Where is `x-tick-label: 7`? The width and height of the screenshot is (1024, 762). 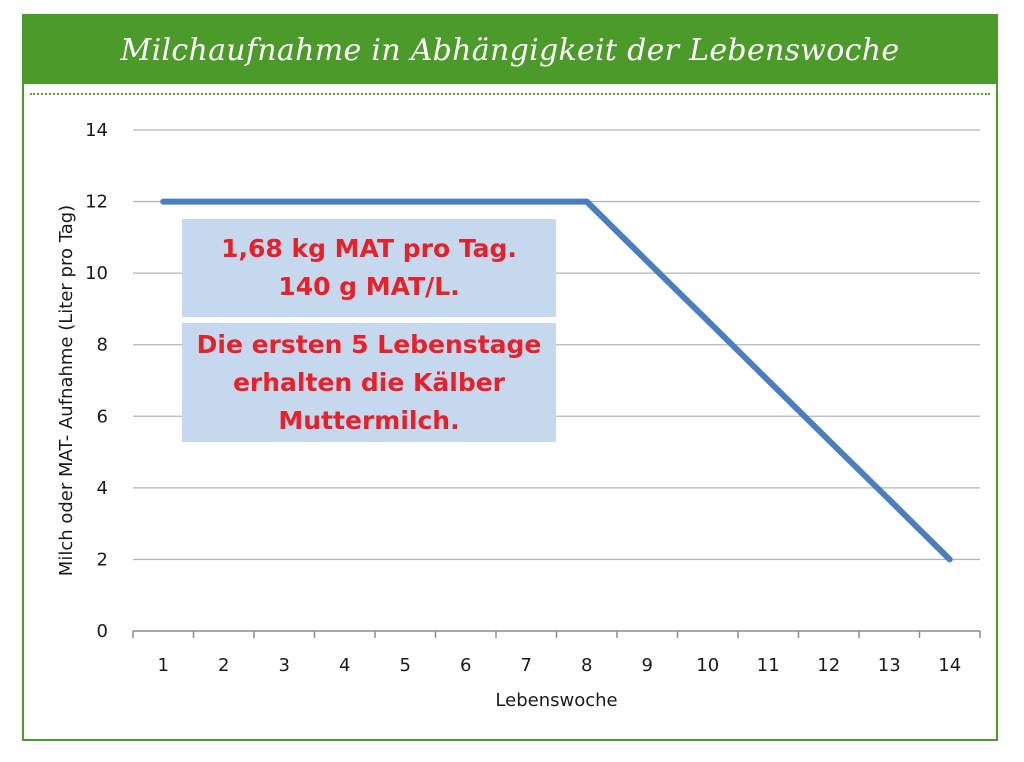 x-tick-label: 7 is located at coordinates (526, 665).